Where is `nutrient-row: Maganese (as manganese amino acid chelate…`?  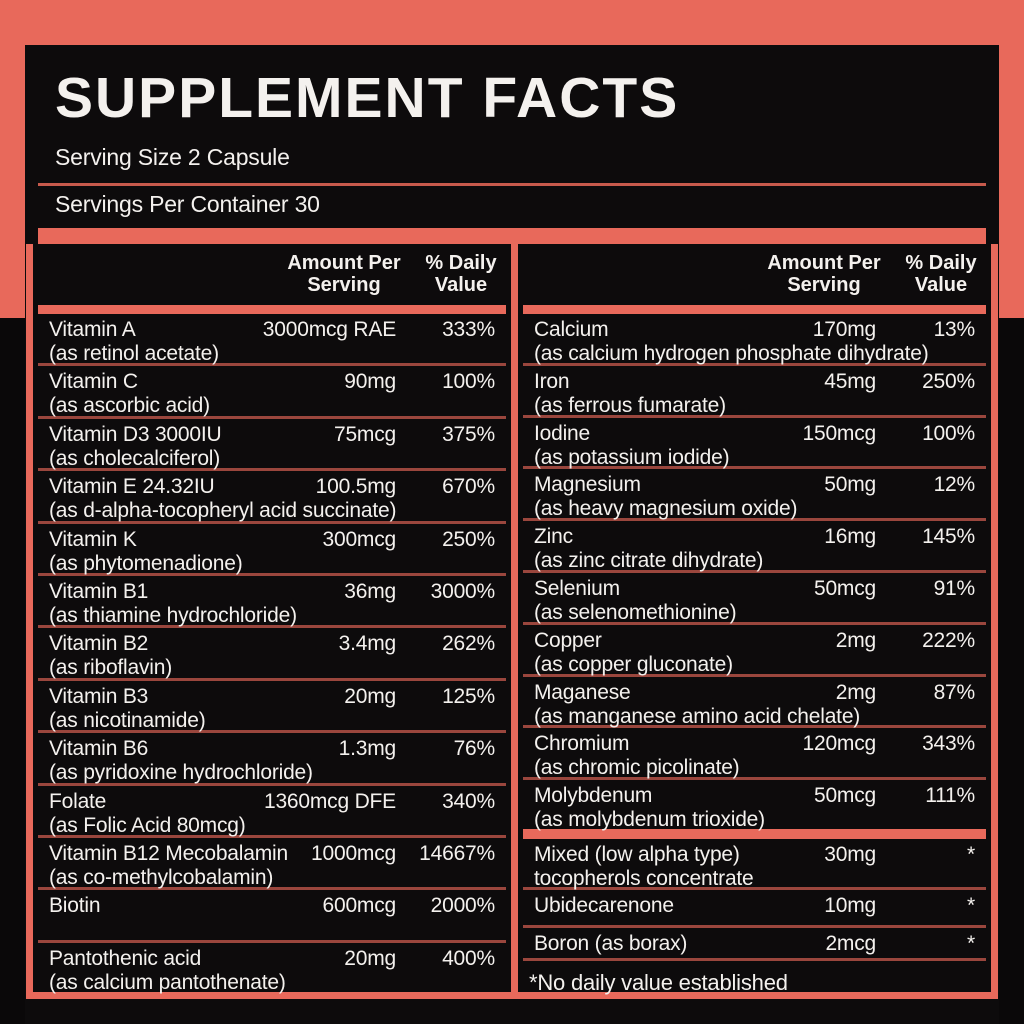
nutrient-row: Maganese (as manganese amino acid chelate… is located at coordinates (754, 703).